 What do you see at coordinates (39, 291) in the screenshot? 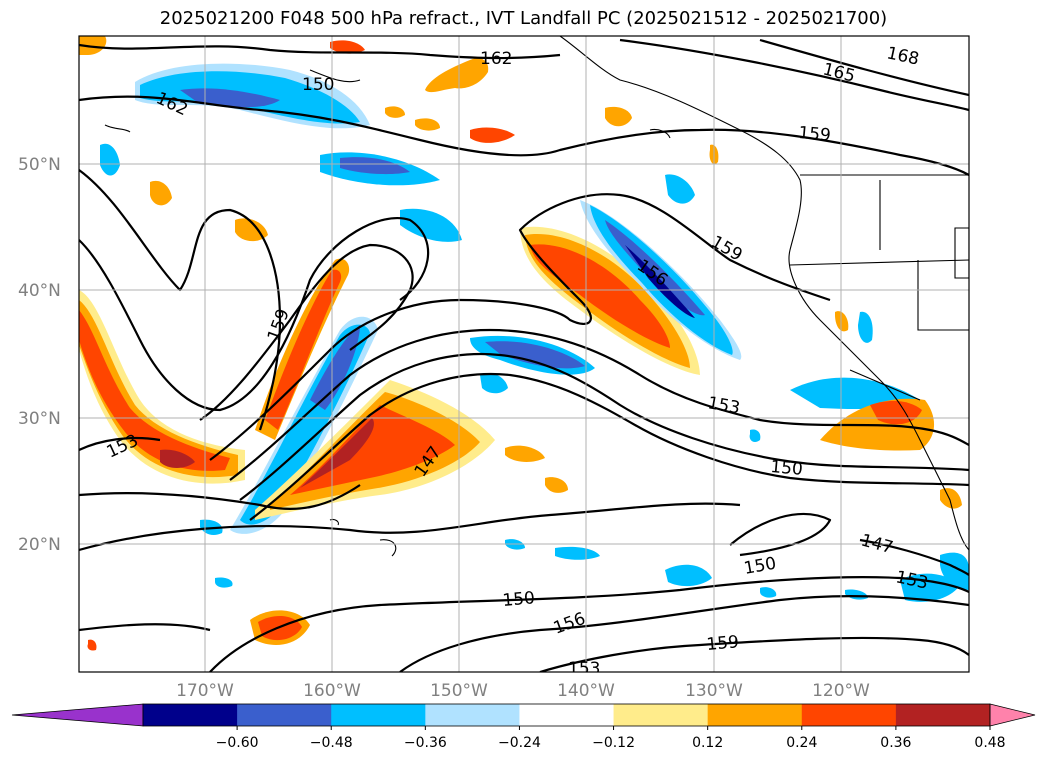
I see `lat-label: 40°N` at bounding box center [39, 291].